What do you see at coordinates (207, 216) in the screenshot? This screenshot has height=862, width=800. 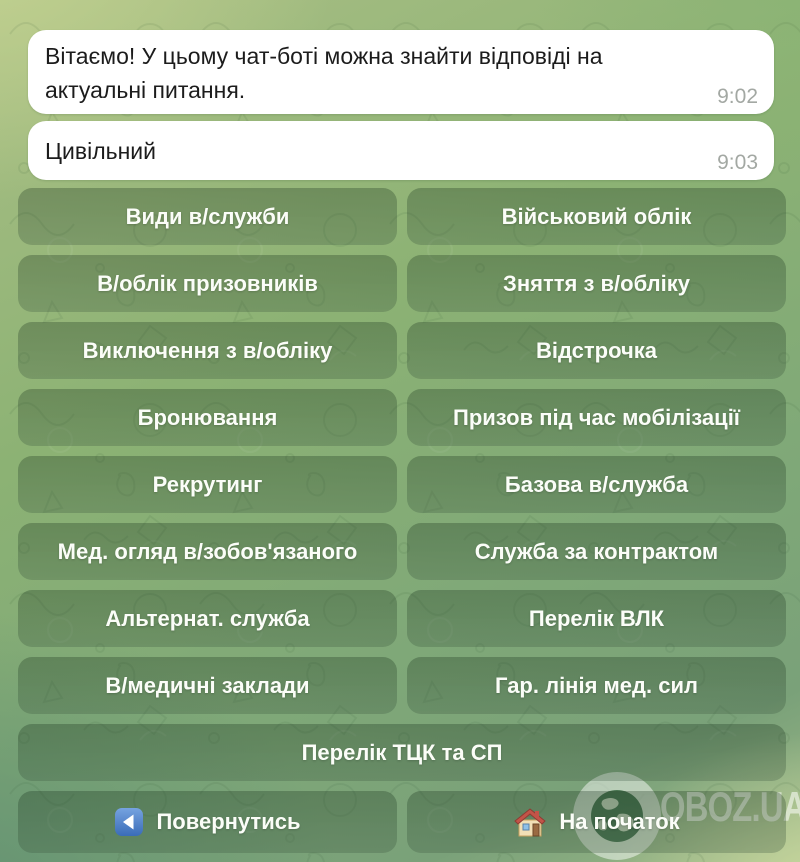 I see `keyboard-button-service-types: Види в/служби` at bounding box center [207, 216].